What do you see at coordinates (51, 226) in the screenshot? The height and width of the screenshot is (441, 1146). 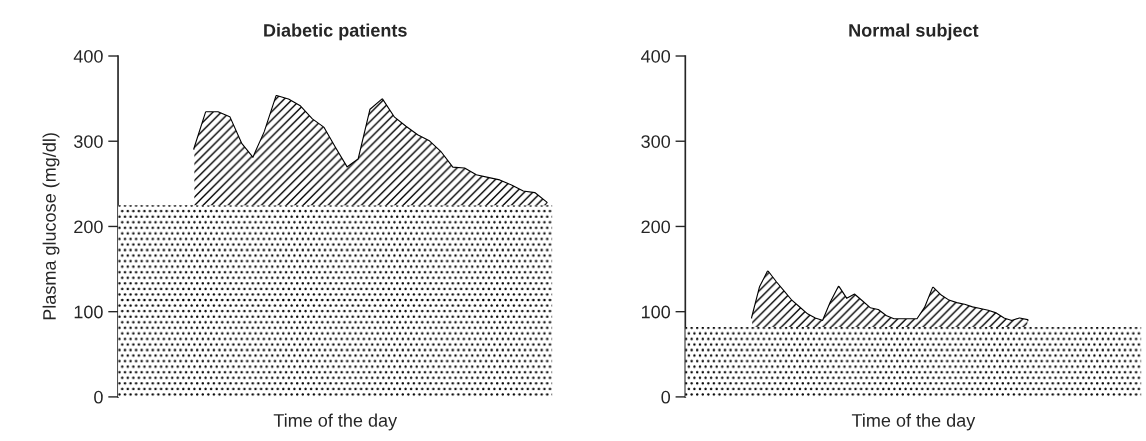 I see `y-axis-title: Plasma glucose (mg/dl)` at bounding box center [51, 226].